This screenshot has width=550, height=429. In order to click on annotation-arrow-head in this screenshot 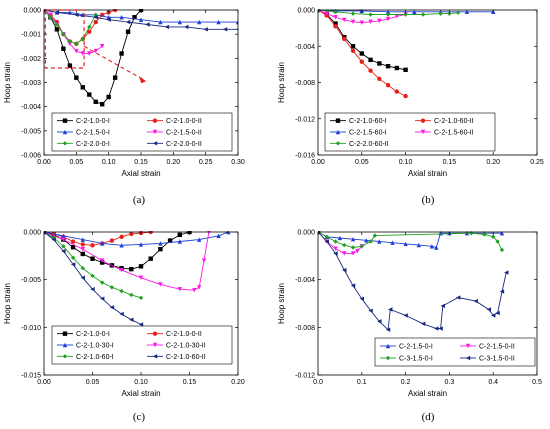, I will do `click(143, 80)`.